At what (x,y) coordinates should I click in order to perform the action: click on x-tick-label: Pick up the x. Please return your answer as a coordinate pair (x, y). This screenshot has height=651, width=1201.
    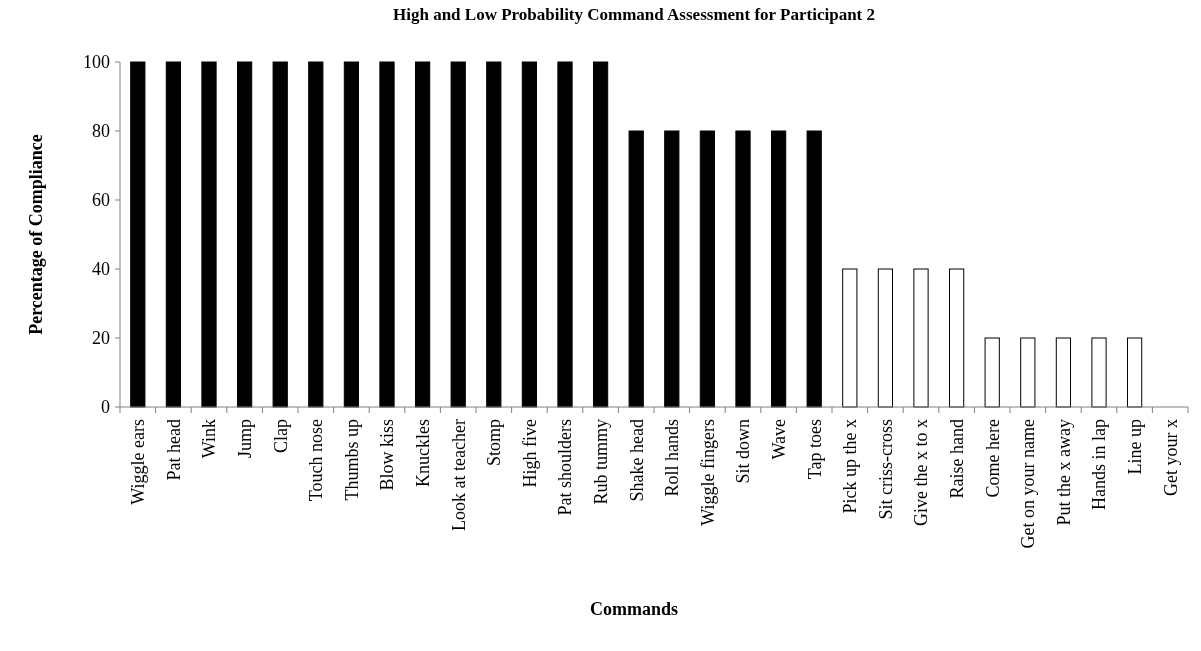
    Looking at the image, I should click on (850, 466).